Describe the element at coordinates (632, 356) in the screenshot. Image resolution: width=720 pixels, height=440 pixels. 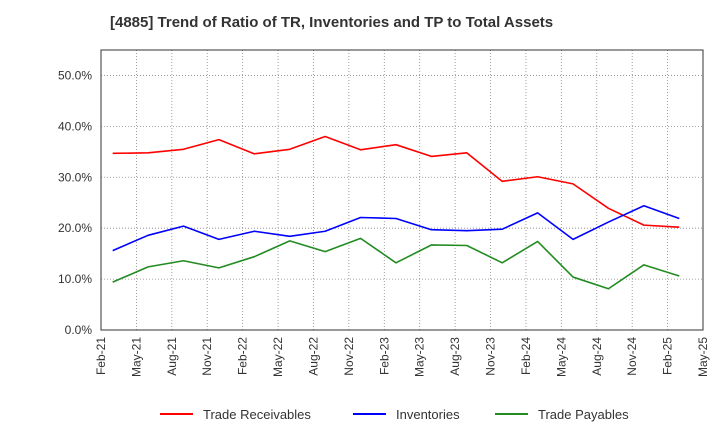
I see `x-tick-label: Nov-24` at that location.